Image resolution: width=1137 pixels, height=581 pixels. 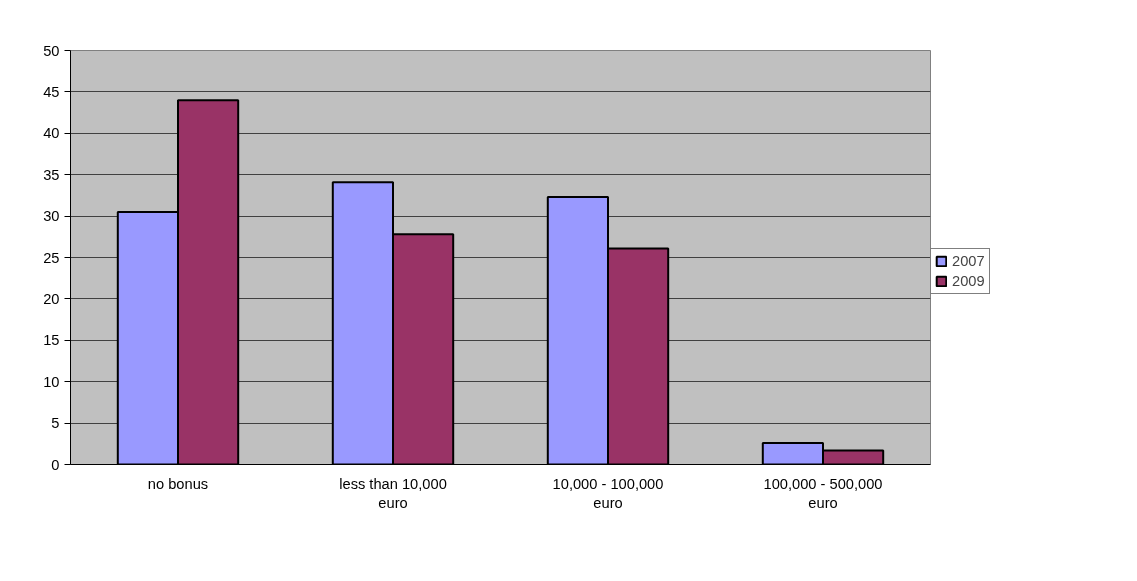 I want to click on y-tick-label: 10, so click(x=51, y=381).